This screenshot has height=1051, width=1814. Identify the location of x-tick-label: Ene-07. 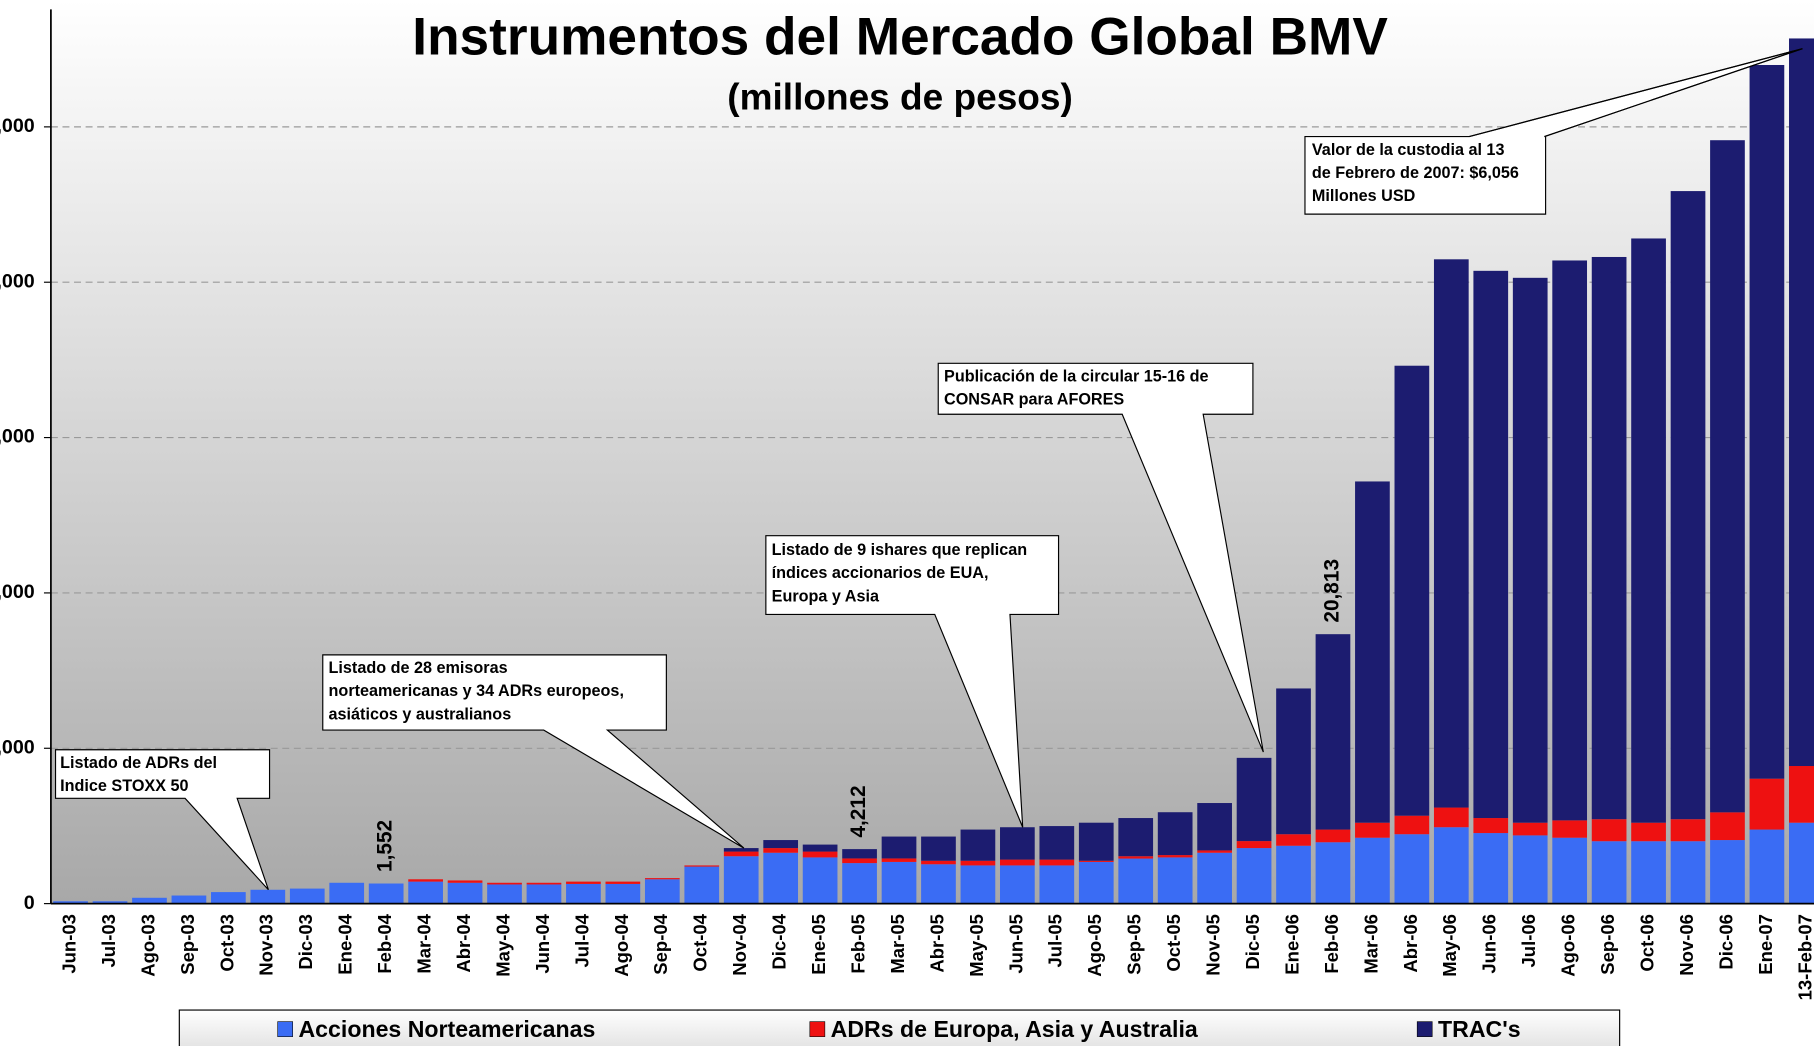
(1765, 944).